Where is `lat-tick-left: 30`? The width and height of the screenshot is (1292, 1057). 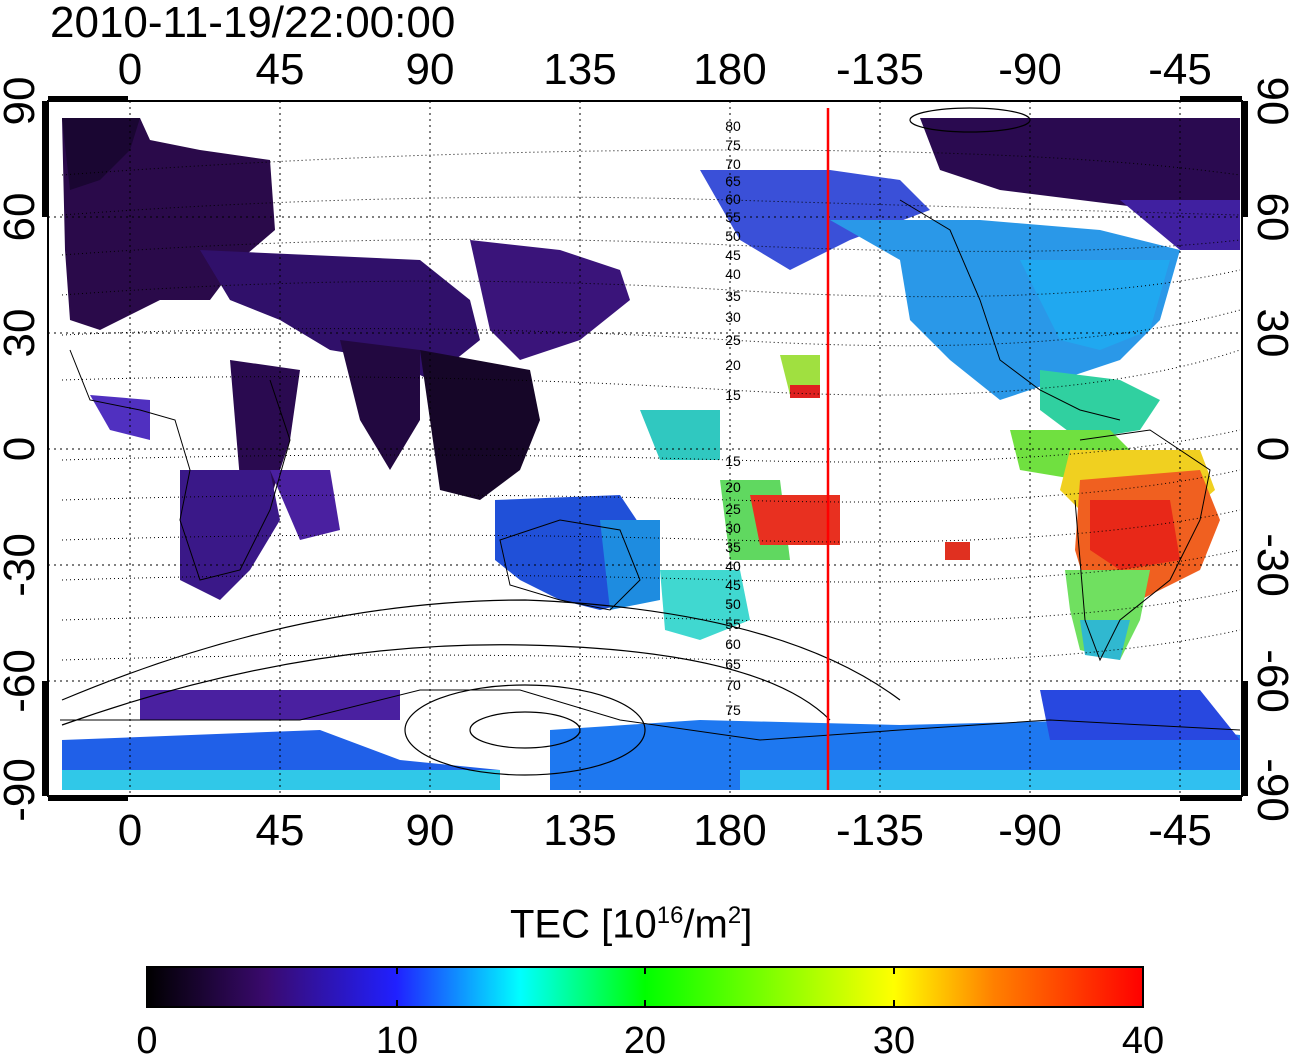
lat-tick-left: 30 is located at coordinates (22, 333).